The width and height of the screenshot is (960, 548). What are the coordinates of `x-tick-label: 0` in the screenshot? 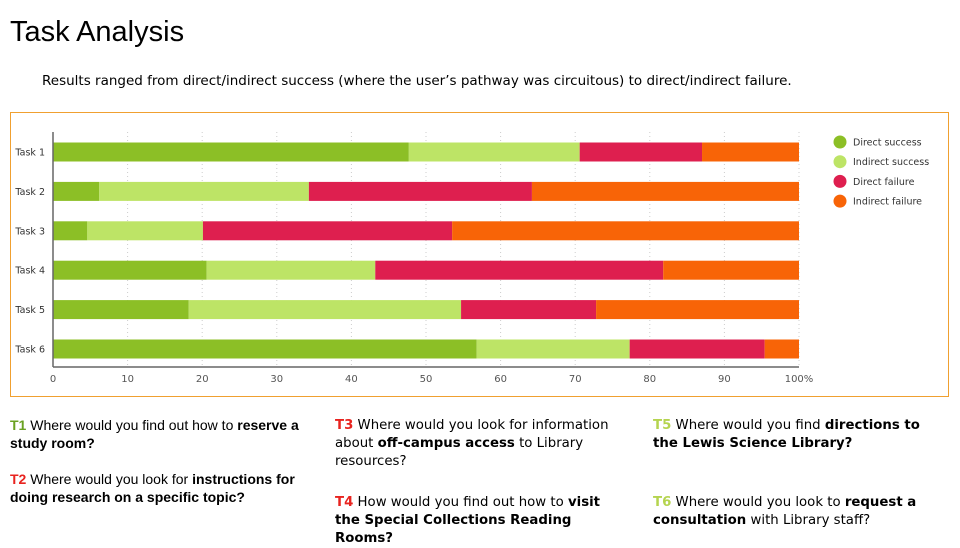 It's located at (53, 379).